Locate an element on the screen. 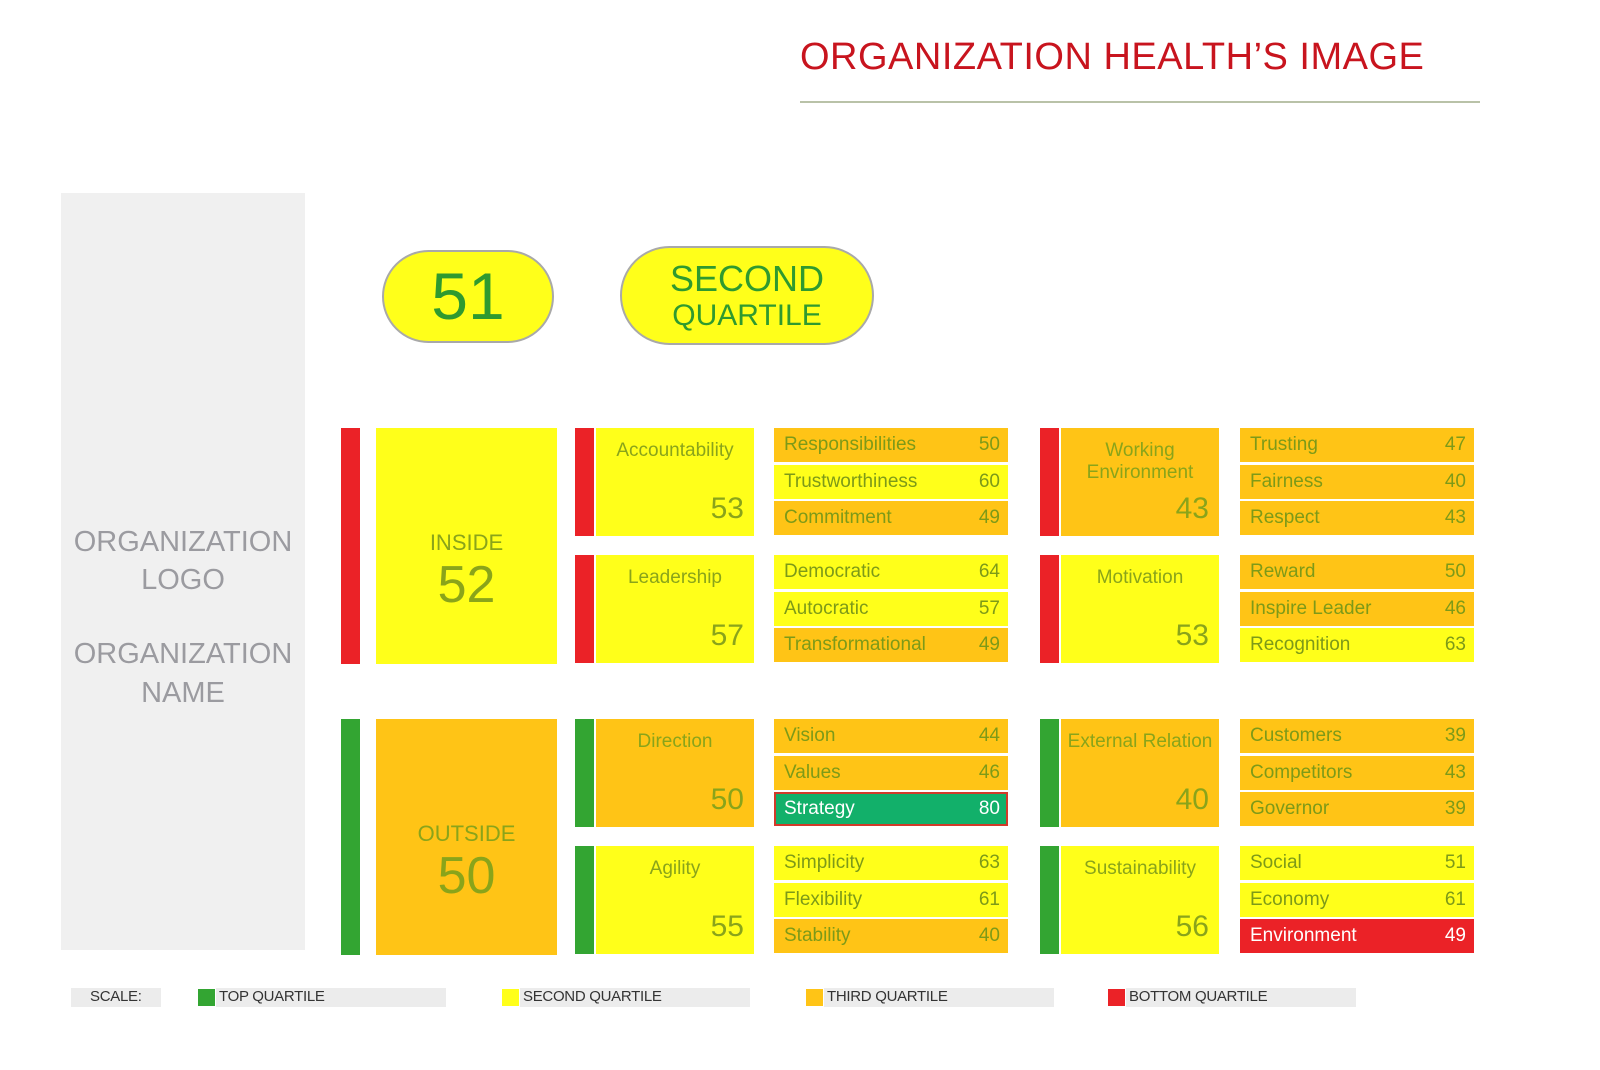 The width and height of the screenshot is (1600, 1070). sub-item-label: Customers is located at coordinates (1296, 735).